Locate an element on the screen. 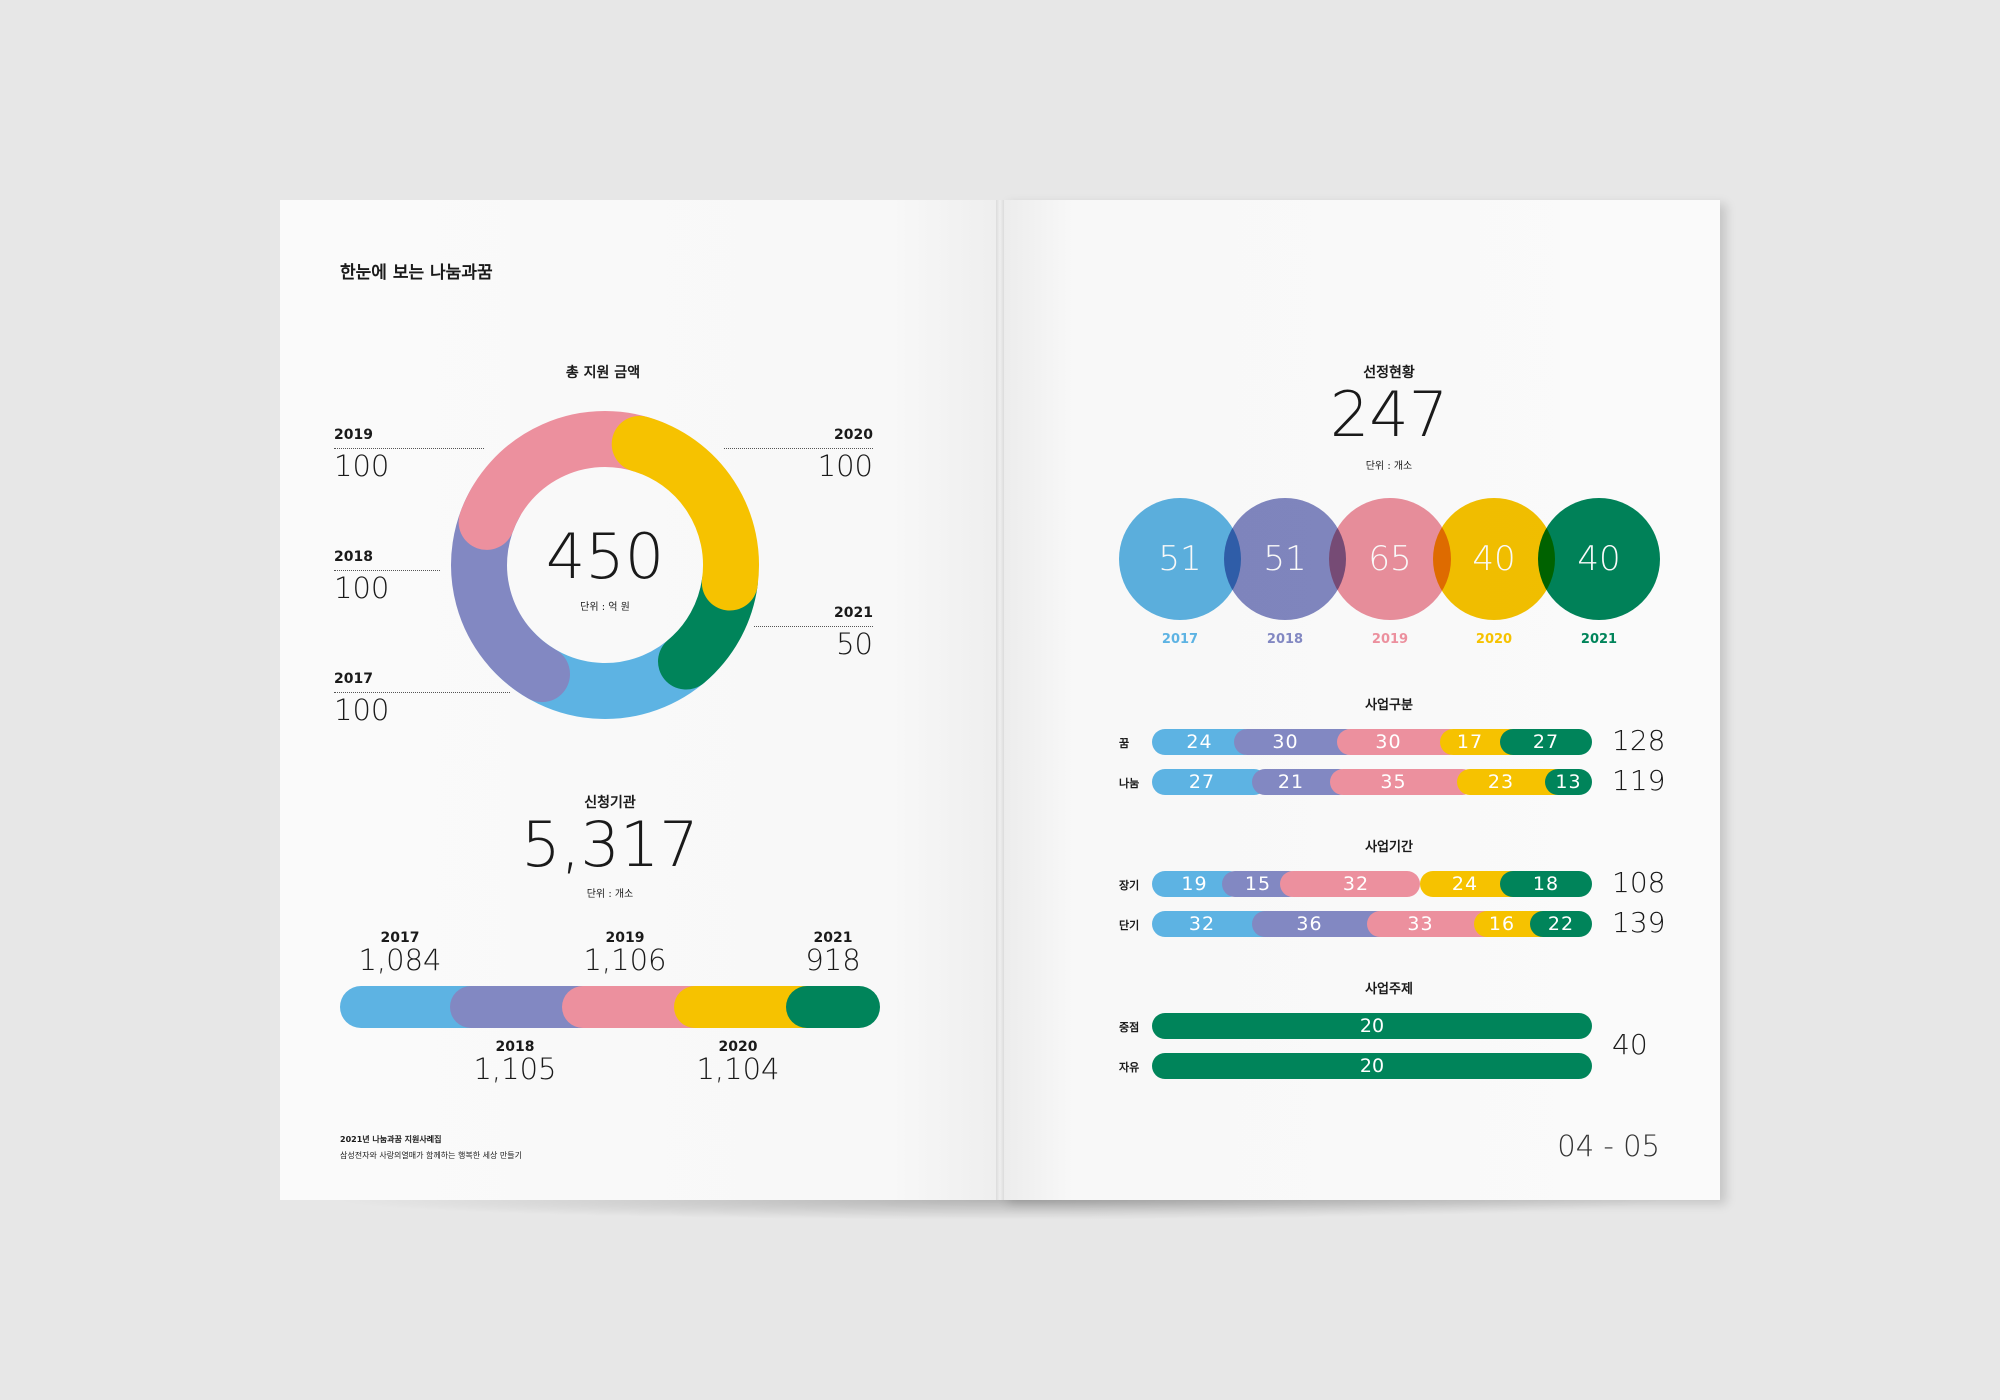 This screenshot has width=2000, height=1400. selection-year-2019: 2019 is located at coordinates (1390, 639).